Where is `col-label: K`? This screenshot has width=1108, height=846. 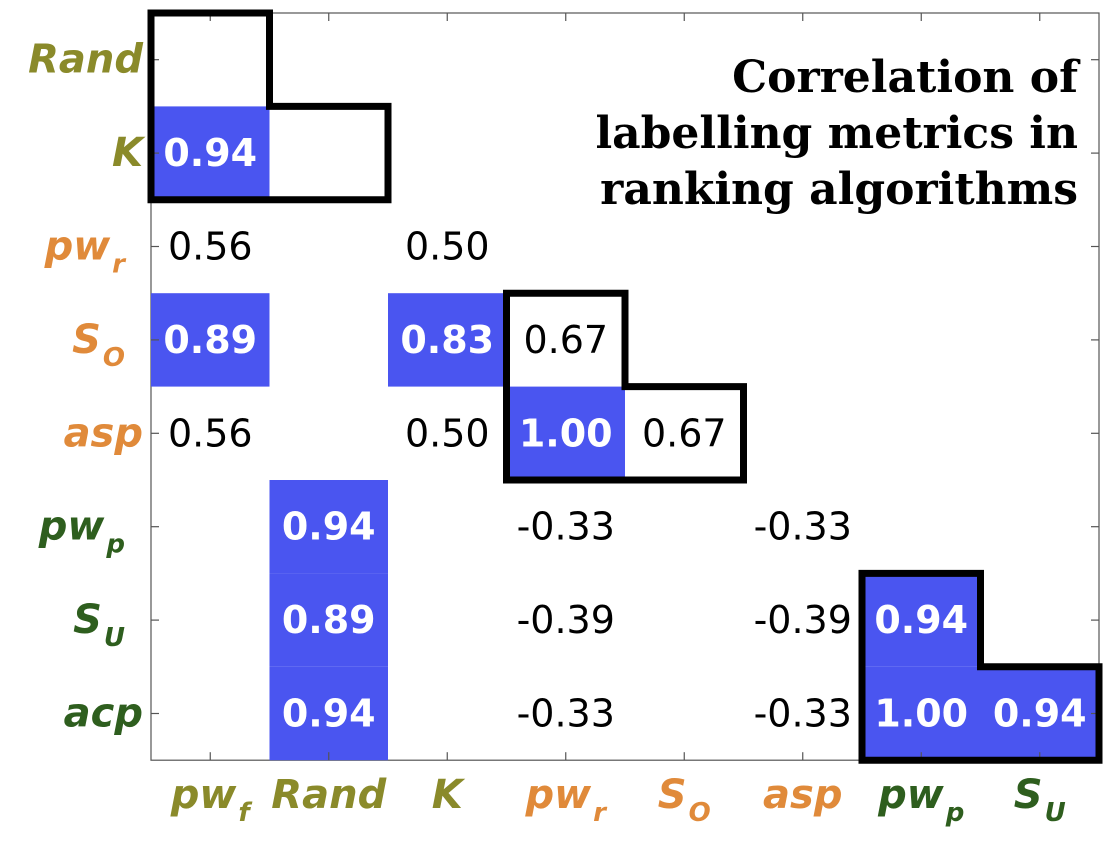
col-label: K is located at coordinates (449, 795).